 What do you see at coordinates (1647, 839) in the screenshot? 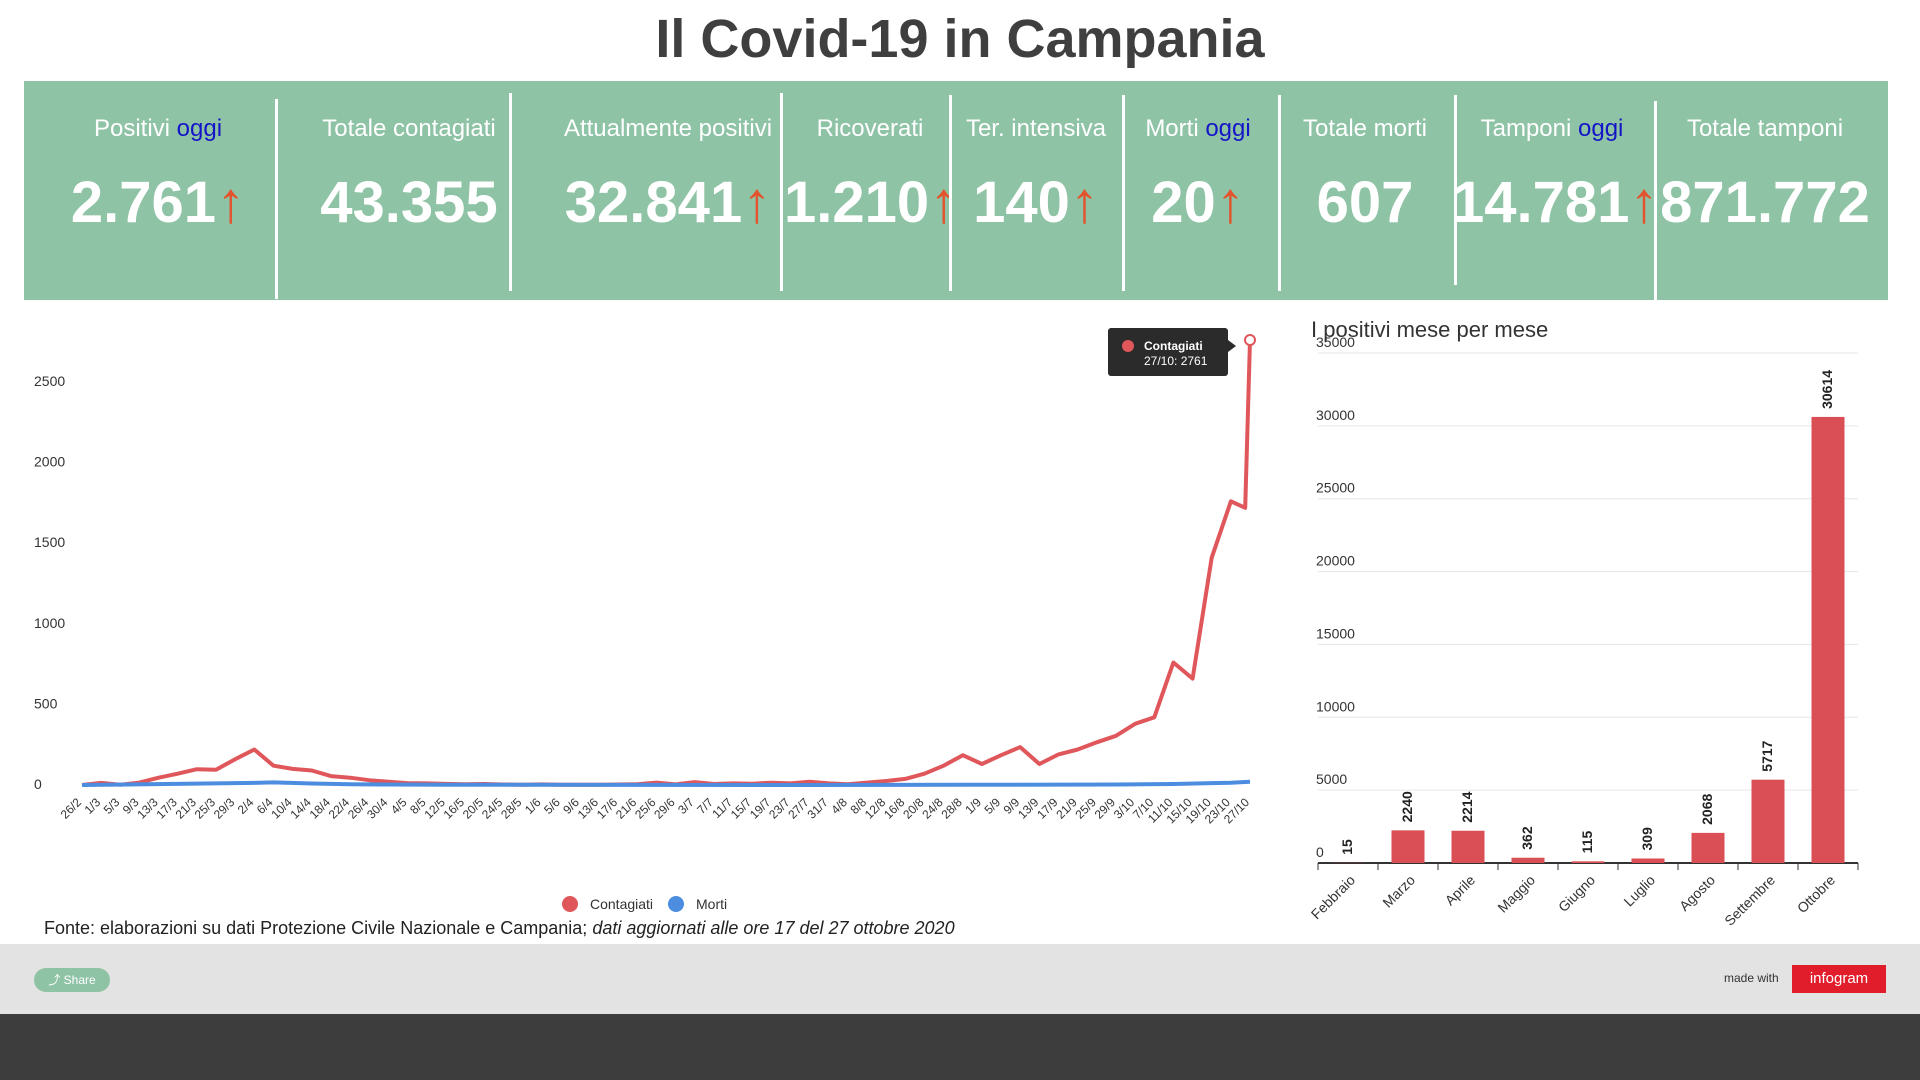
I see `bar-value-label: 309` at bounding box center [1647, 839].